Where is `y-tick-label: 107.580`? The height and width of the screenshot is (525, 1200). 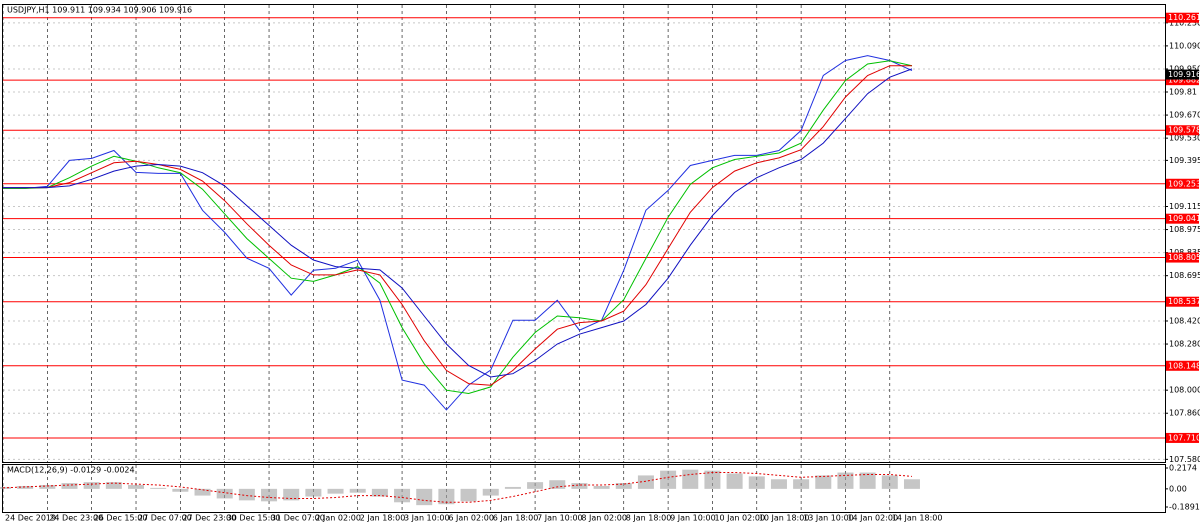 y-tick-label: 107.580 is located at coordinates (1184, 459).